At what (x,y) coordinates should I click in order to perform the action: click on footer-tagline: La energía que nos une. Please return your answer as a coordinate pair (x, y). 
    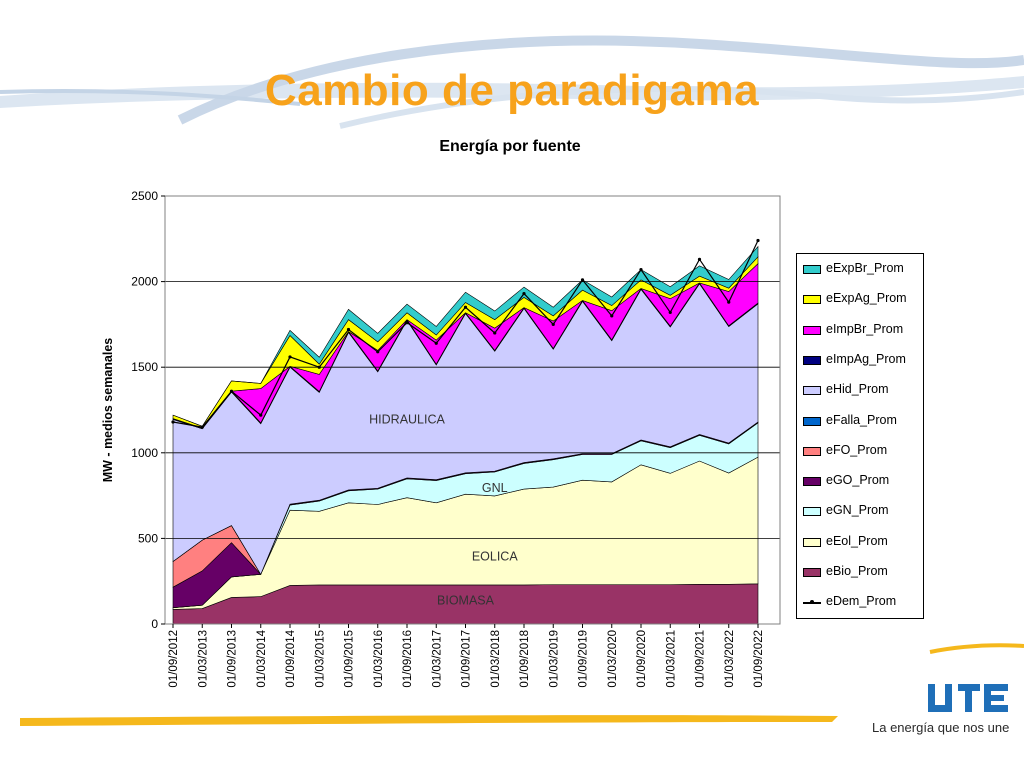
    Looking at the image, I should click on (941, 727).